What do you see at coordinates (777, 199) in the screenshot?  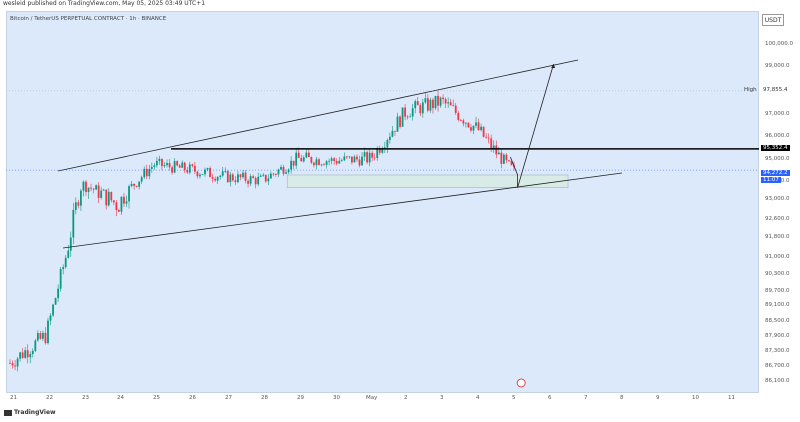 I see `price-tick: 93,000.0` at bounding box center [777, 199].